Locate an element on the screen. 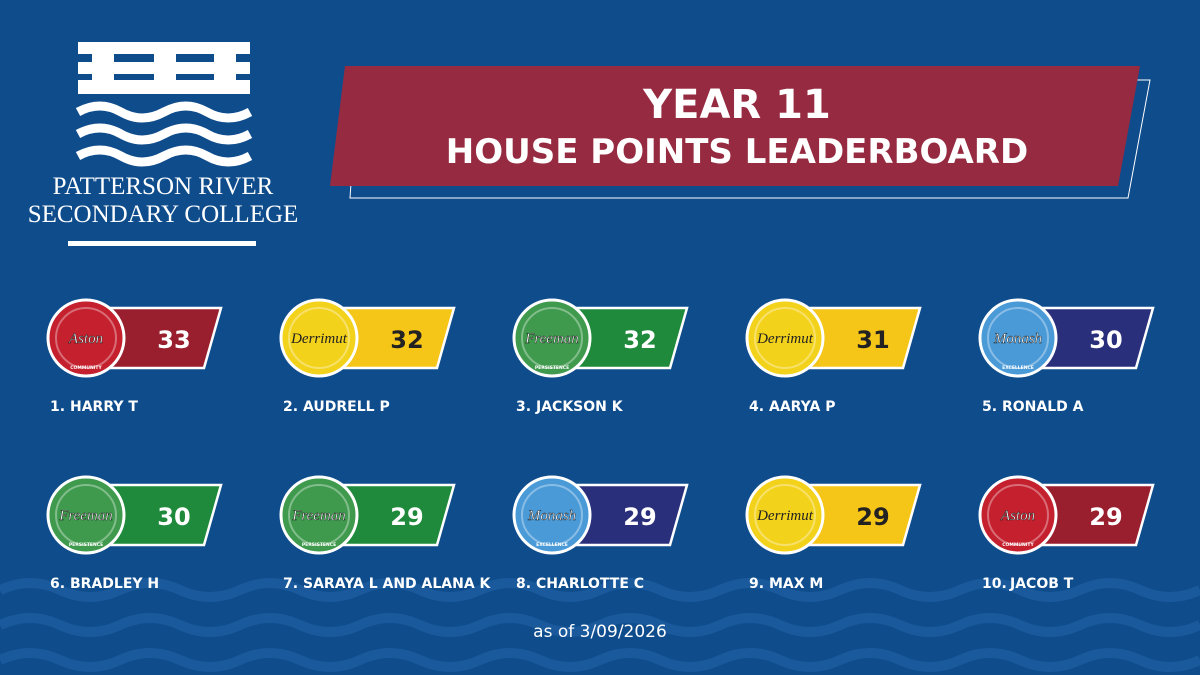  card: Aston COMMUNITY 29 10. JACOB T is located at coordinates (1066, 533).